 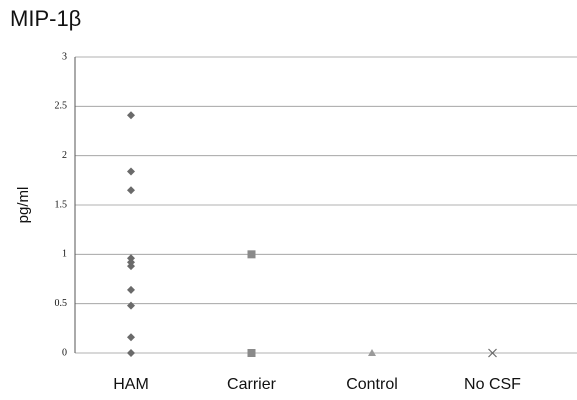 What do you see at coordinates (61, 303) in the screenshot?
I see `y-tick-label: 0.5` at bounding box center [61, 303].